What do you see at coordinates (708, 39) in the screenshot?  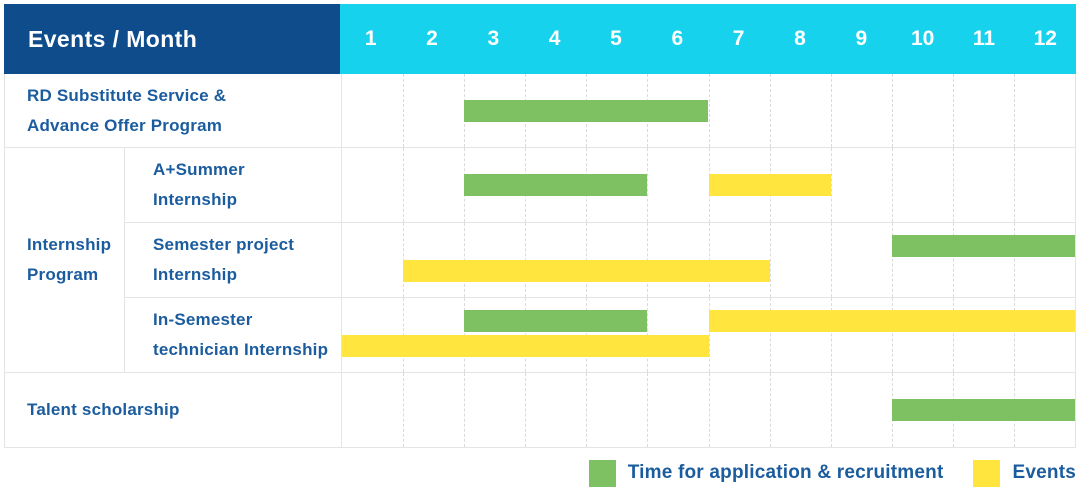 I see `month-header-row: 1 2 3 4 5 6 7 8 9 10 11 12` at bounding box center [708, 39].